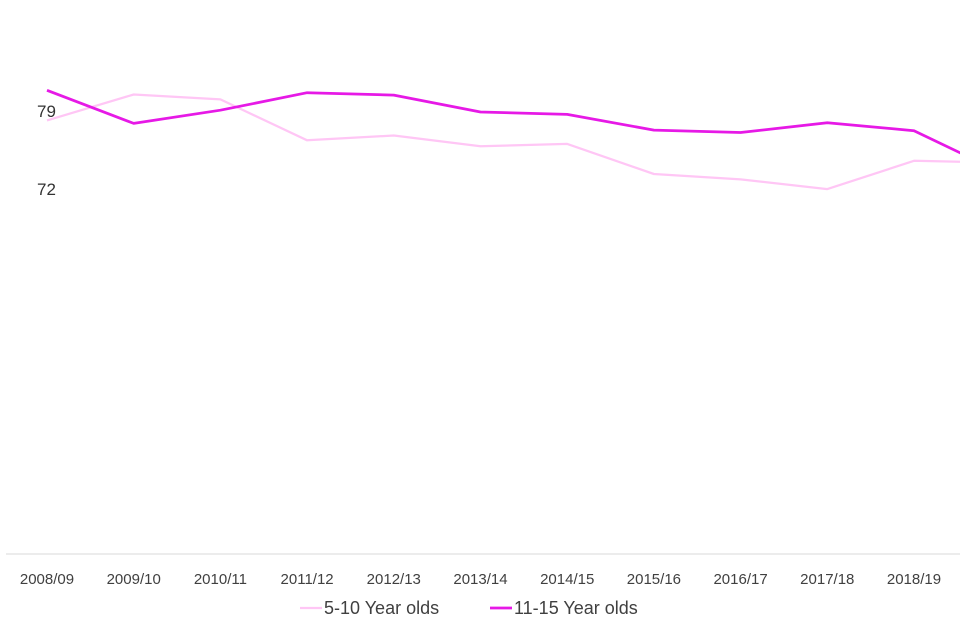  What do you see at coordinates (46, 189) in the screenshot?
I see `data-label-5-10-year-olds-0: 72` at bounding box center [46, 189].